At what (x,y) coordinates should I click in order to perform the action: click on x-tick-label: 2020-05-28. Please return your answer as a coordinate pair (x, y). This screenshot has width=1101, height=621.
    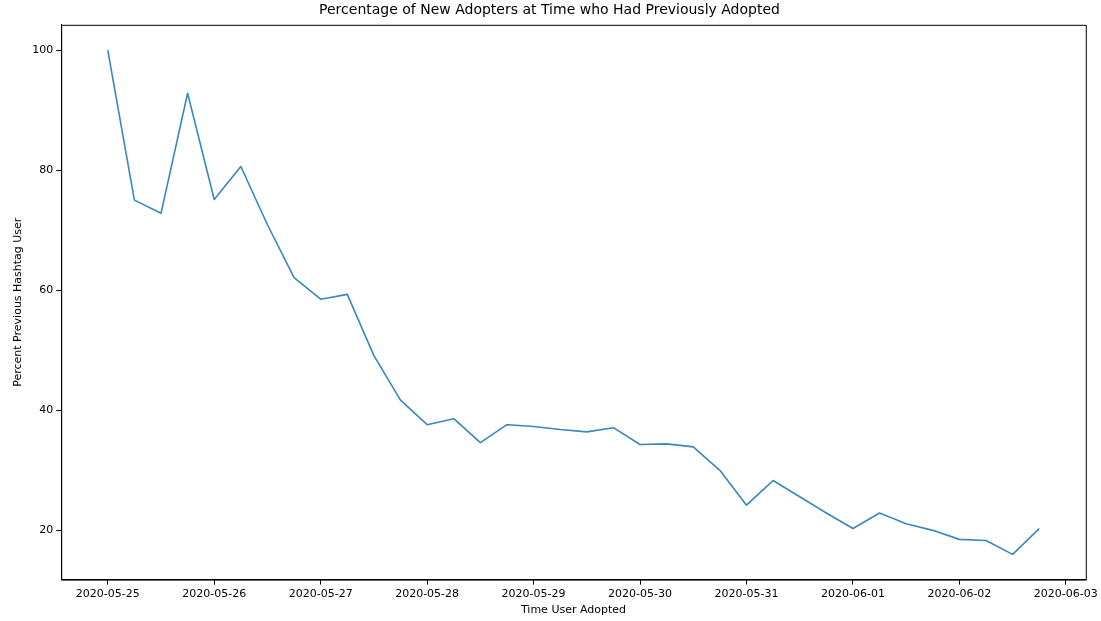
    Looking at the image, I should click on (427, 594).